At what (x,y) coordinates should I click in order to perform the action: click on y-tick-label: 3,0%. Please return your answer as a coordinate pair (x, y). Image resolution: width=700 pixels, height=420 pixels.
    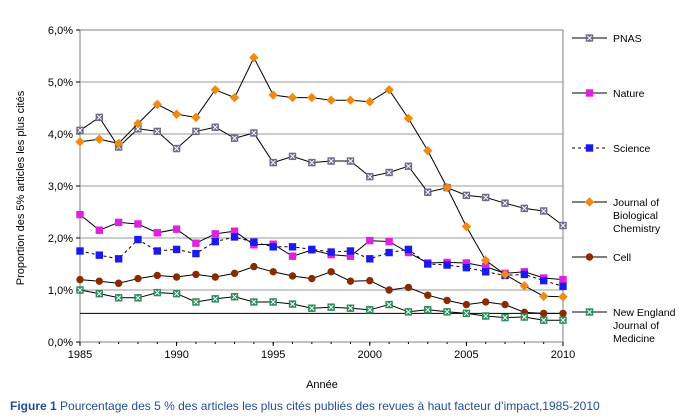
    Looking at the image, I should click on (60, 187).